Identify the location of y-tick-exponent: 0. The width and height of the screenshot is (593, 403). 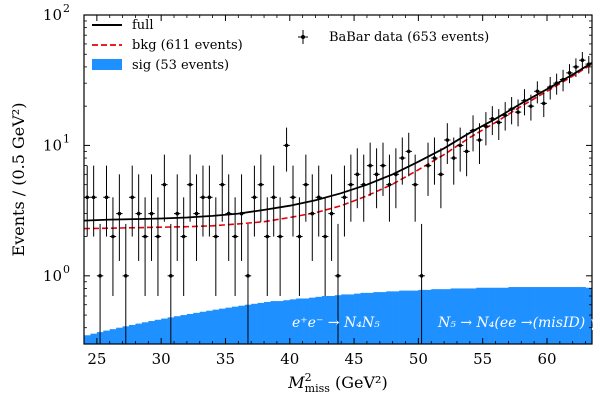
(66, 269).